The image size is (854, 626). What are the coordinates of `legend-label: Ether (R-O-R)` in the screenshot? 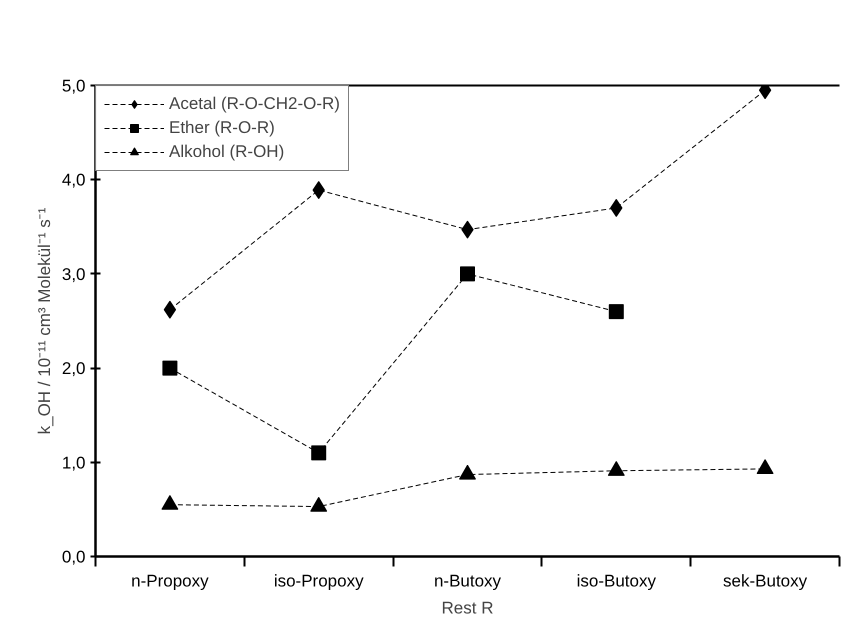 It's located at (222, 128).